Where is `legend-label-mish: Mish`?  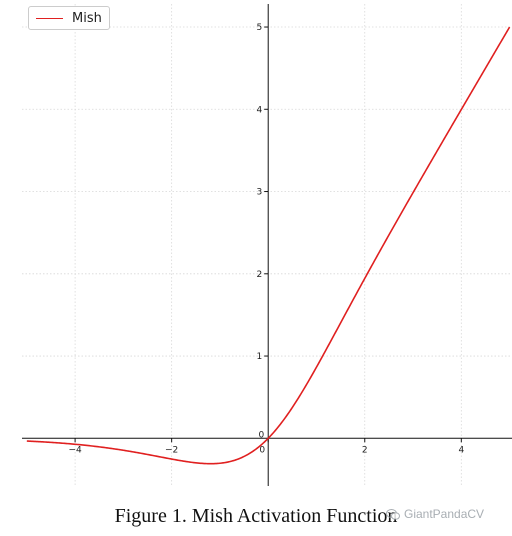
legend-label-mish: Mish is located at coordinates (87, 18).